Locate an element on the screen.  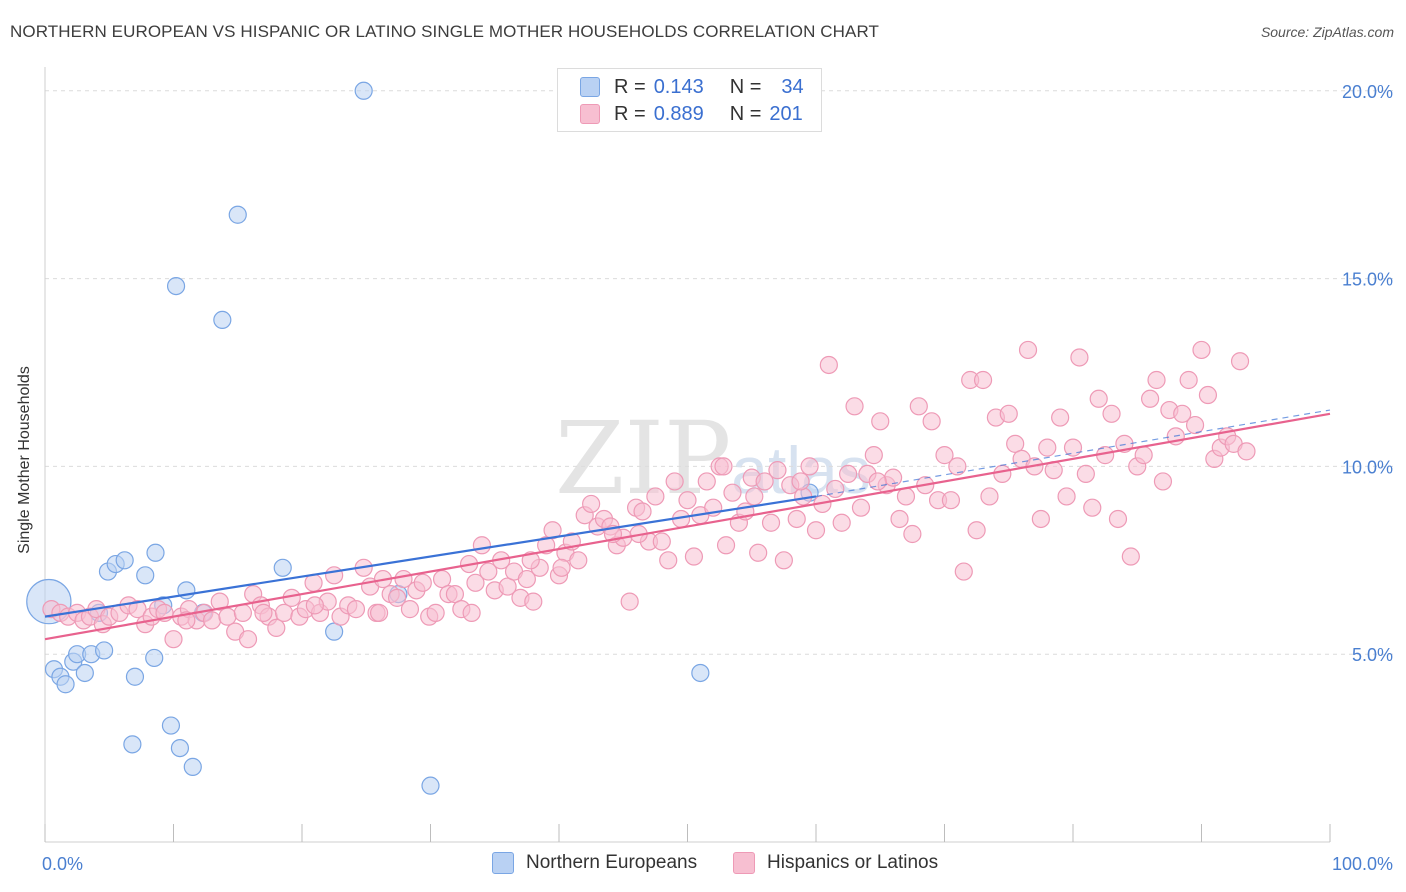
northern-europeans-trendline-extension is located at coordinates (1073, 453).